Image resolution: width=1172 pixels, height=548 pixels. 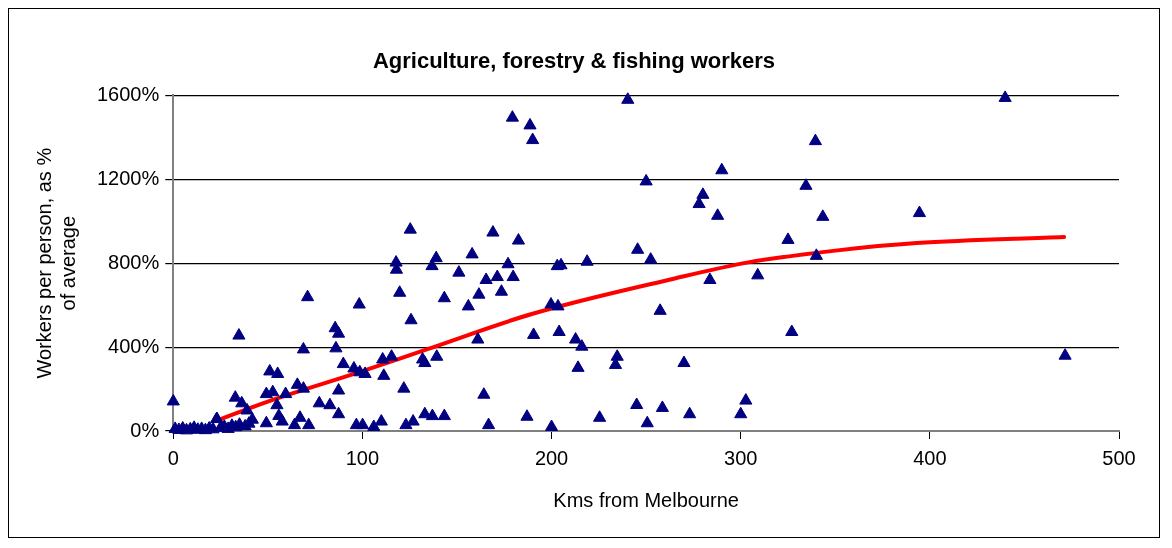 What do you see at coordinates (1119, 457) in the screenshot?
I see `x-tick-label: 500` at bounding box center [1119, 457].